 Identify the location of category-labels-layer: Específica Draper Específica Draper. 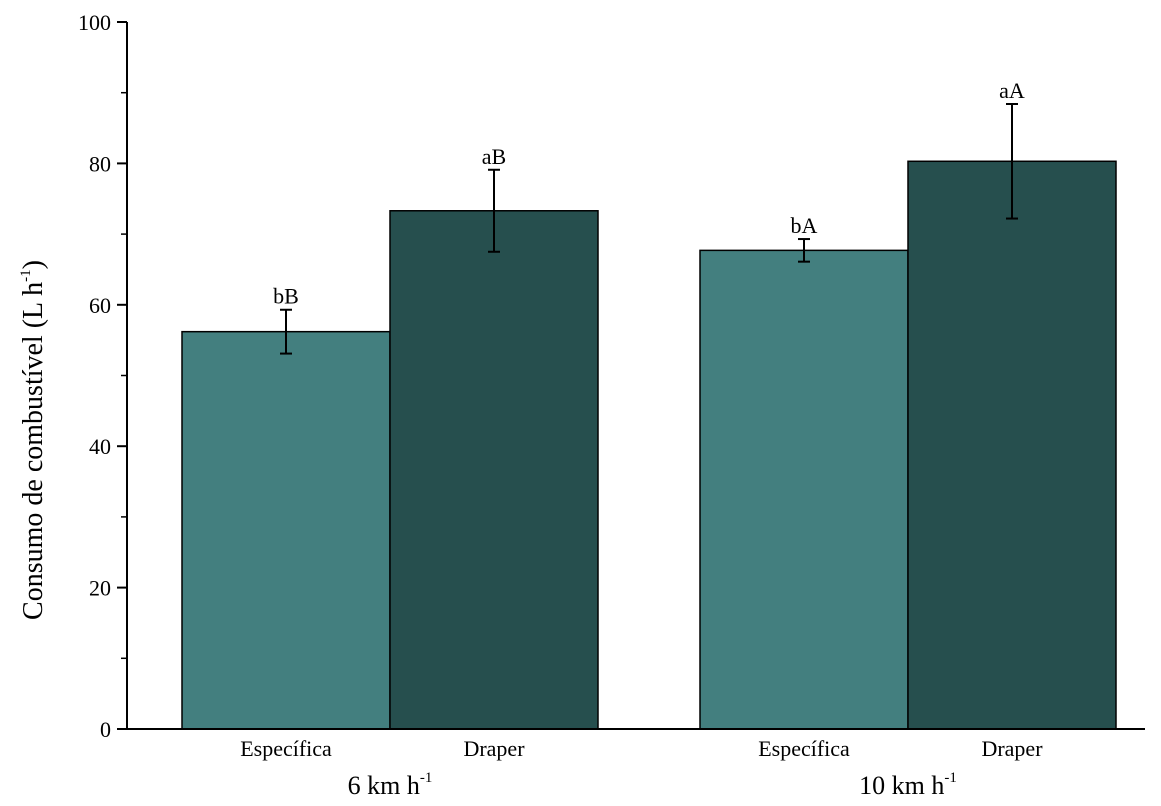
(641, 748).